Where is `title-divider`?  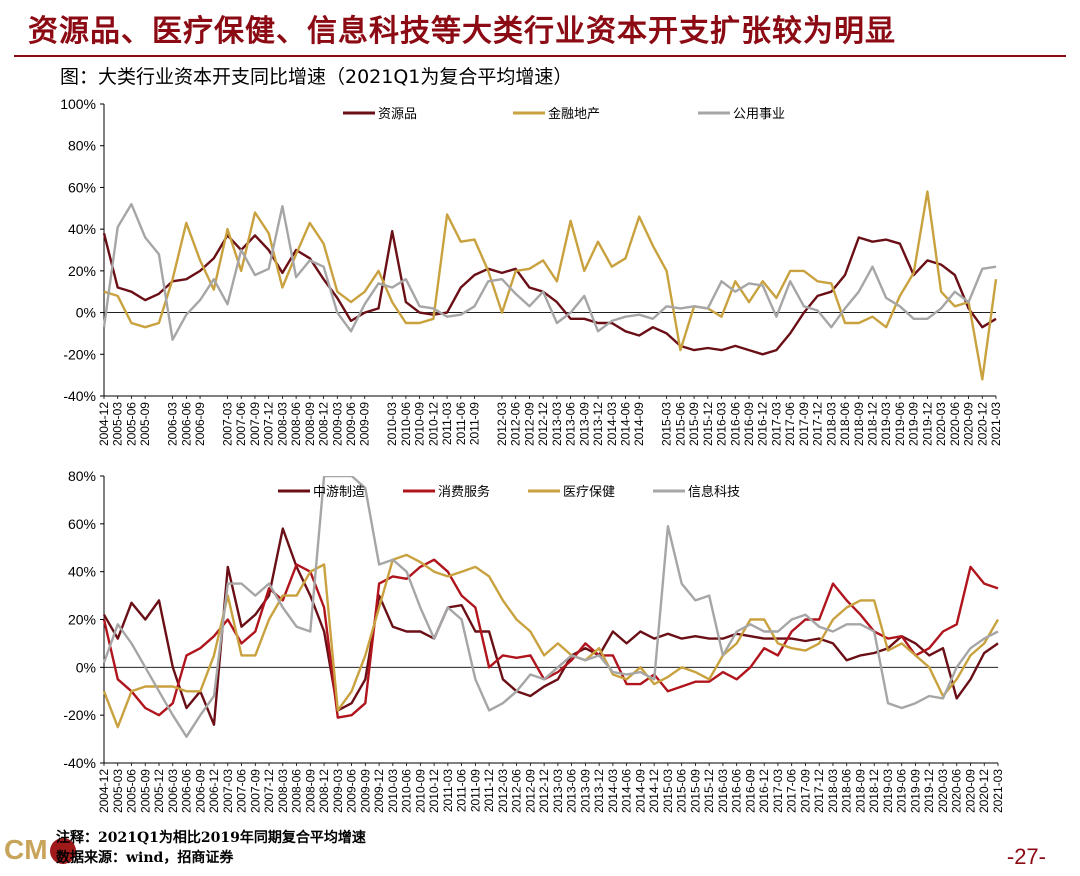
title-divider is located at coordinates (540, 56).